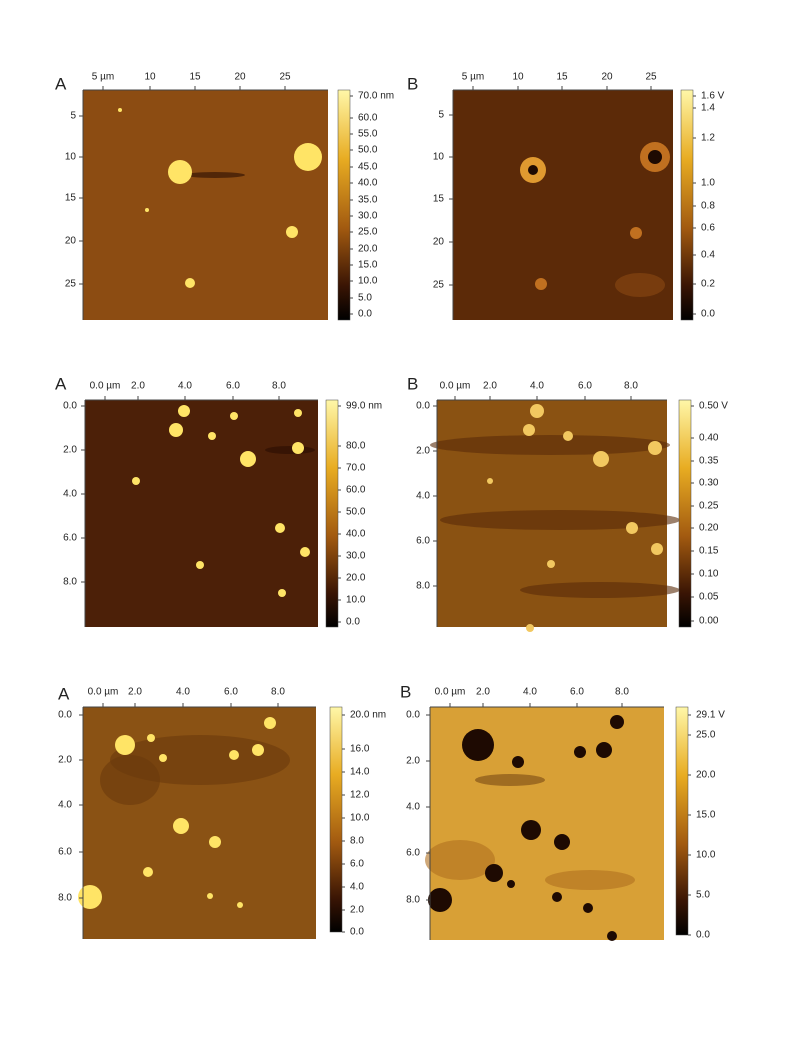 This screenshot has width=793, height=1057. Describe the element at coordinates (708, 255) in the screenshot. I see `colorbar-label: 0.4` at that location.